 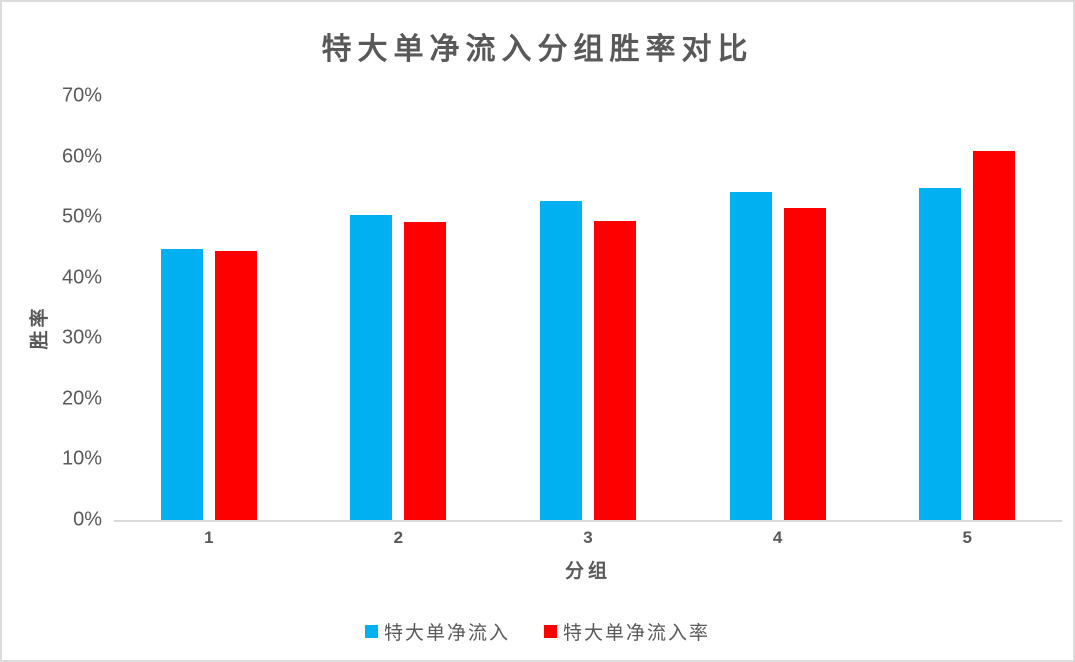 What do you see at coordinates (81, 398) in the screenshot?
I see `y-tick-label: 20%` at bounding box center [81, 398].